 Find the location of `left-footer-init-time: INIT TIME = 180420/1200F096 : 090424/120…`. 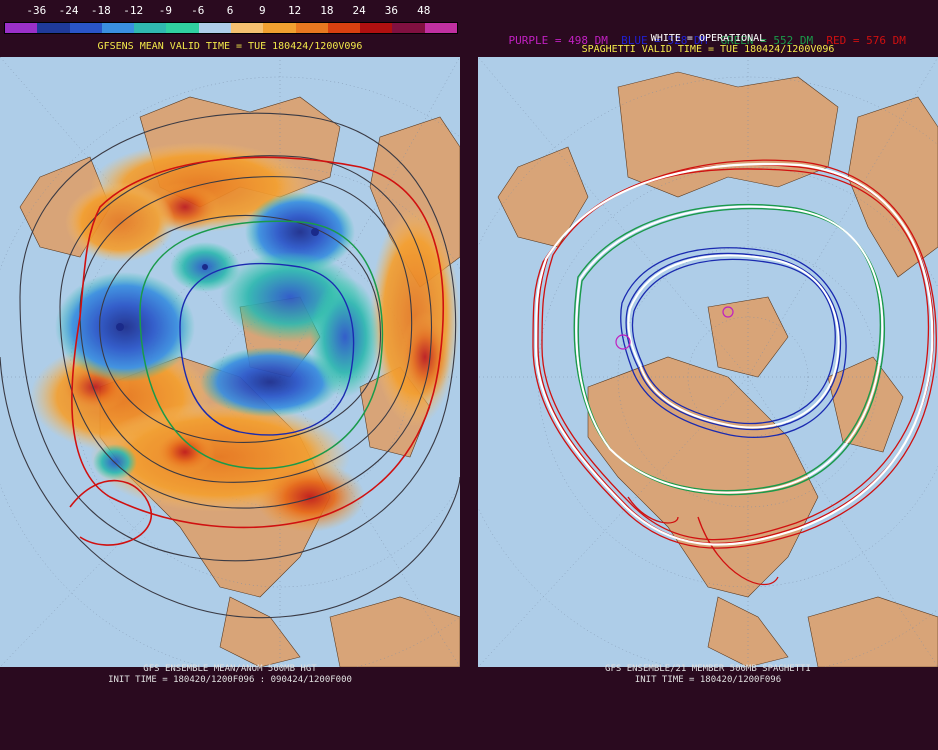

left-footer-init-time: INIT TIME = 180420/1200F096 : 090424/120… is located at coordinates (230, 680).